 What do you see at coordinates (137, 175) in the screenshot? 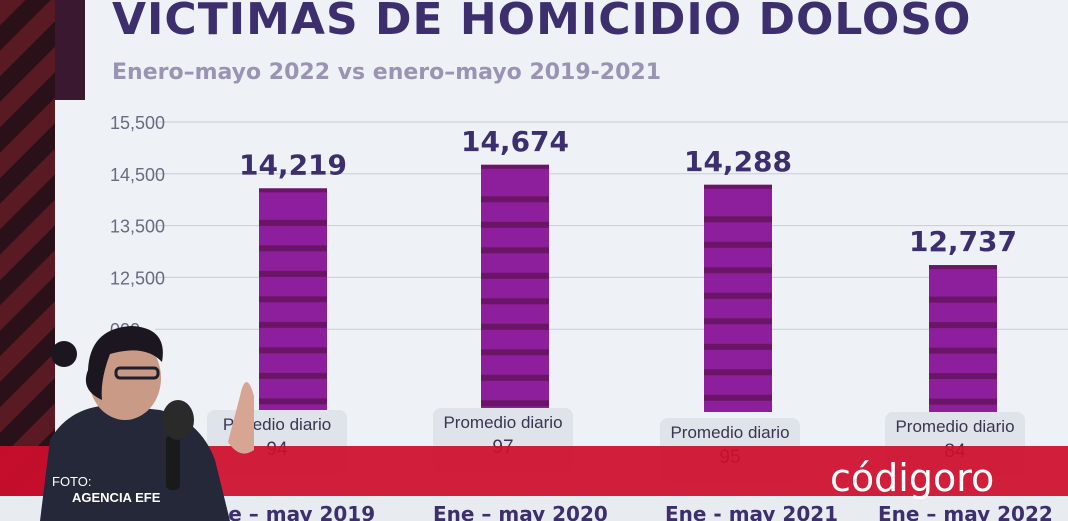
I see `y-tick-label: 14,500` at bounding box center [137, 175].